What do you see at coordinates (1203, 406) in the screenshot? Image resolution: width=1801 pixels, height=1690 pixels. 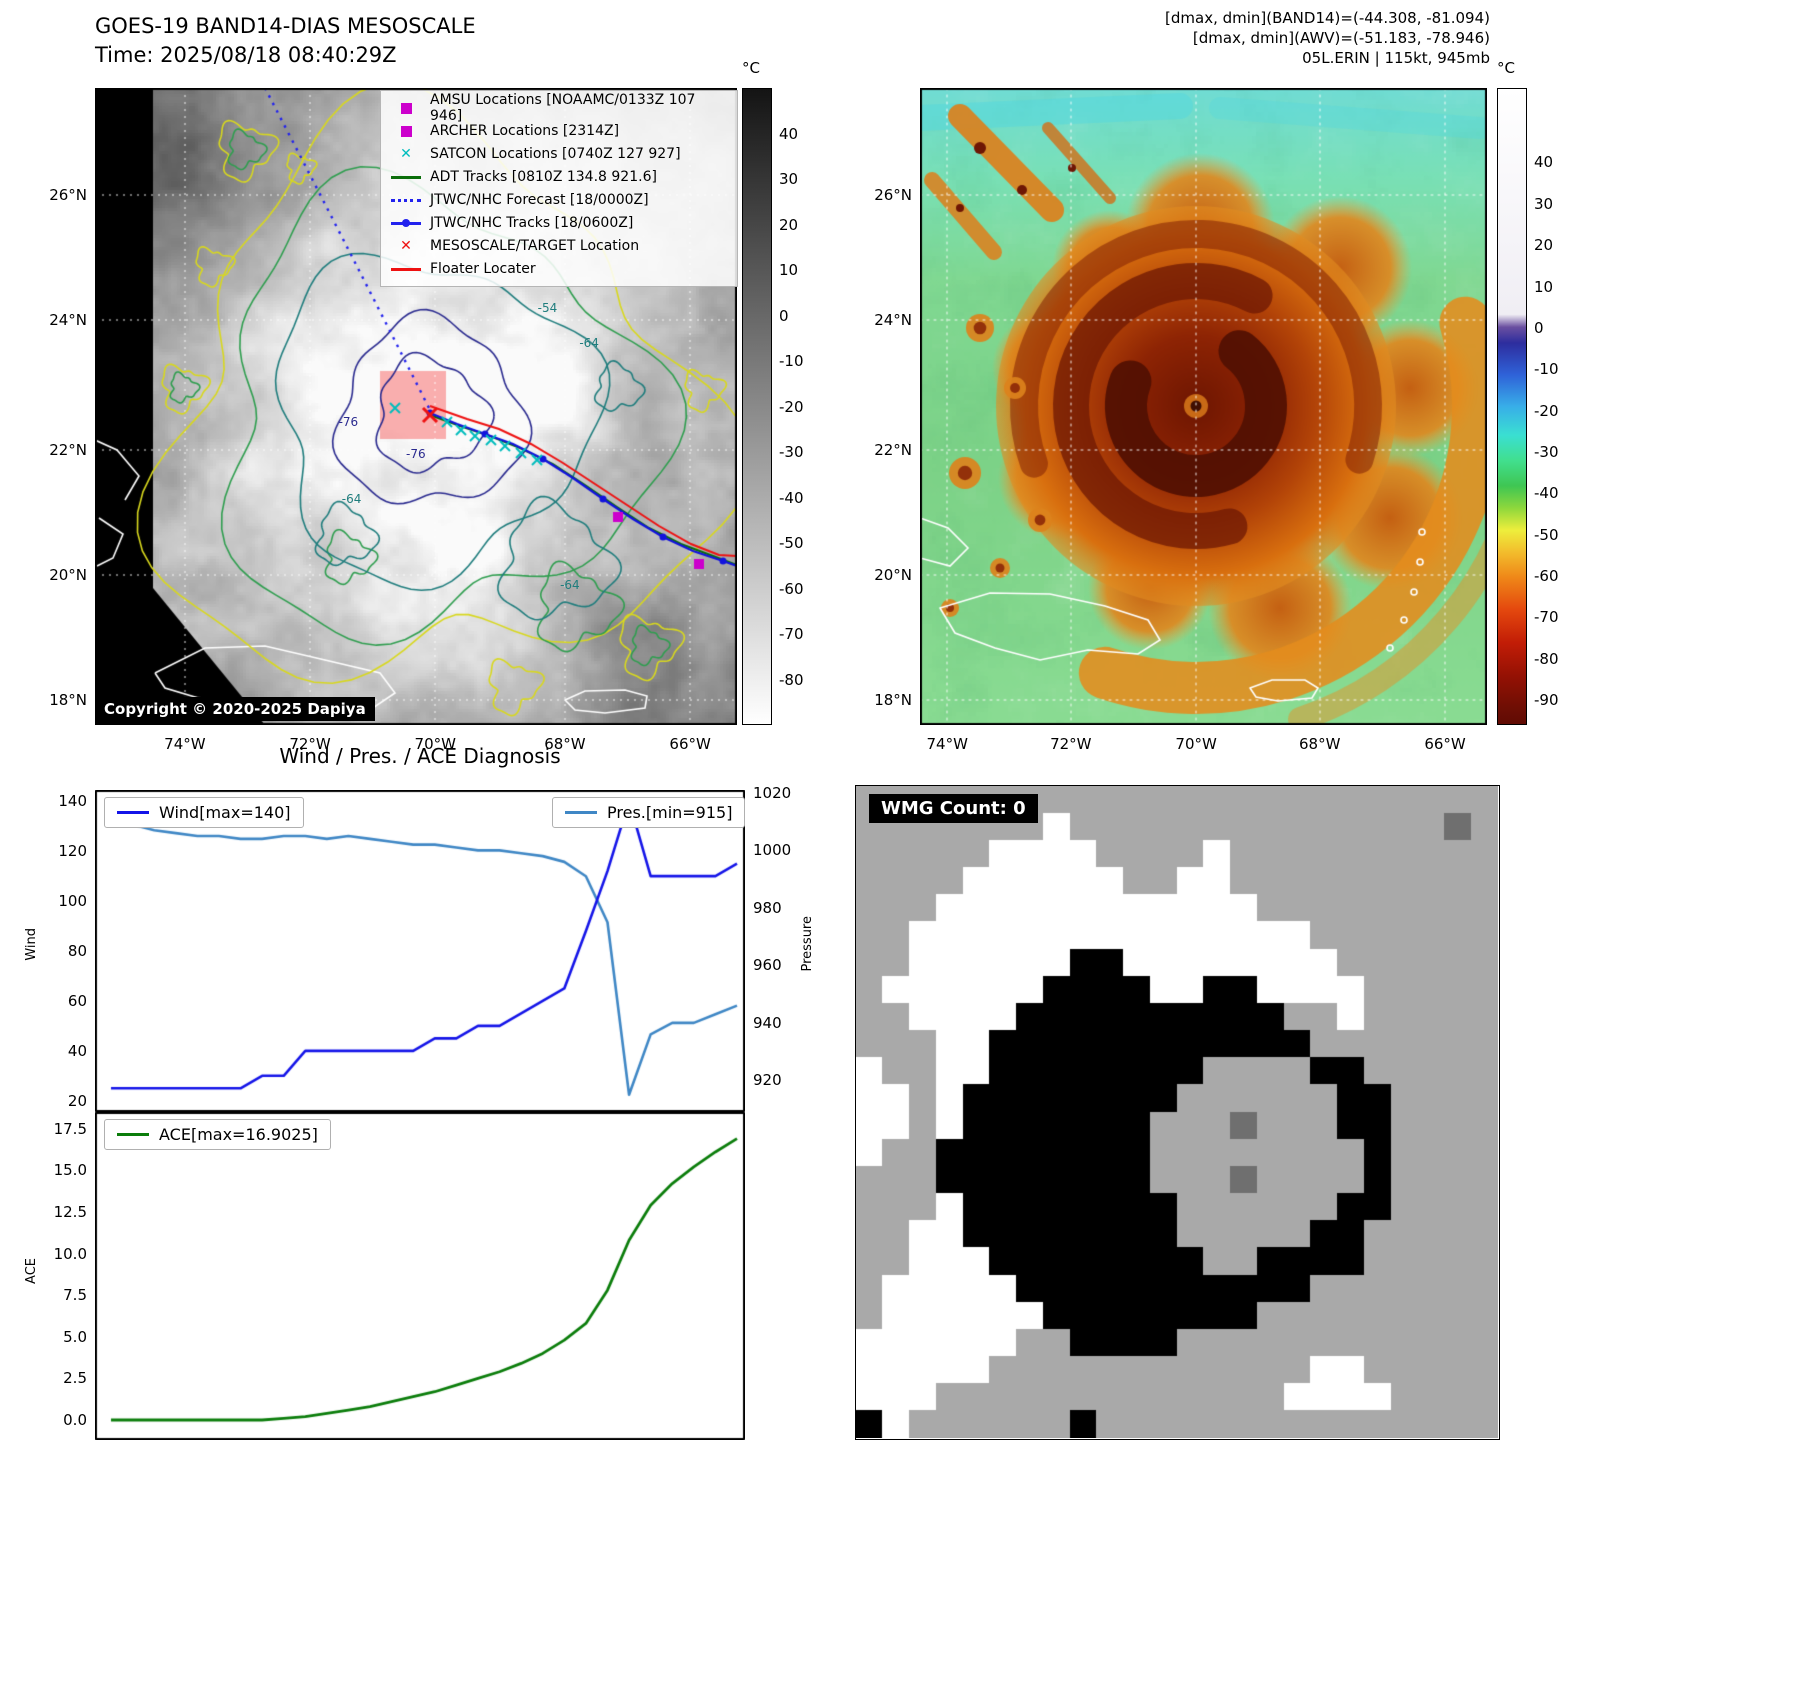 I see `awv-map-canvas` at bounding box center [1203, 406].